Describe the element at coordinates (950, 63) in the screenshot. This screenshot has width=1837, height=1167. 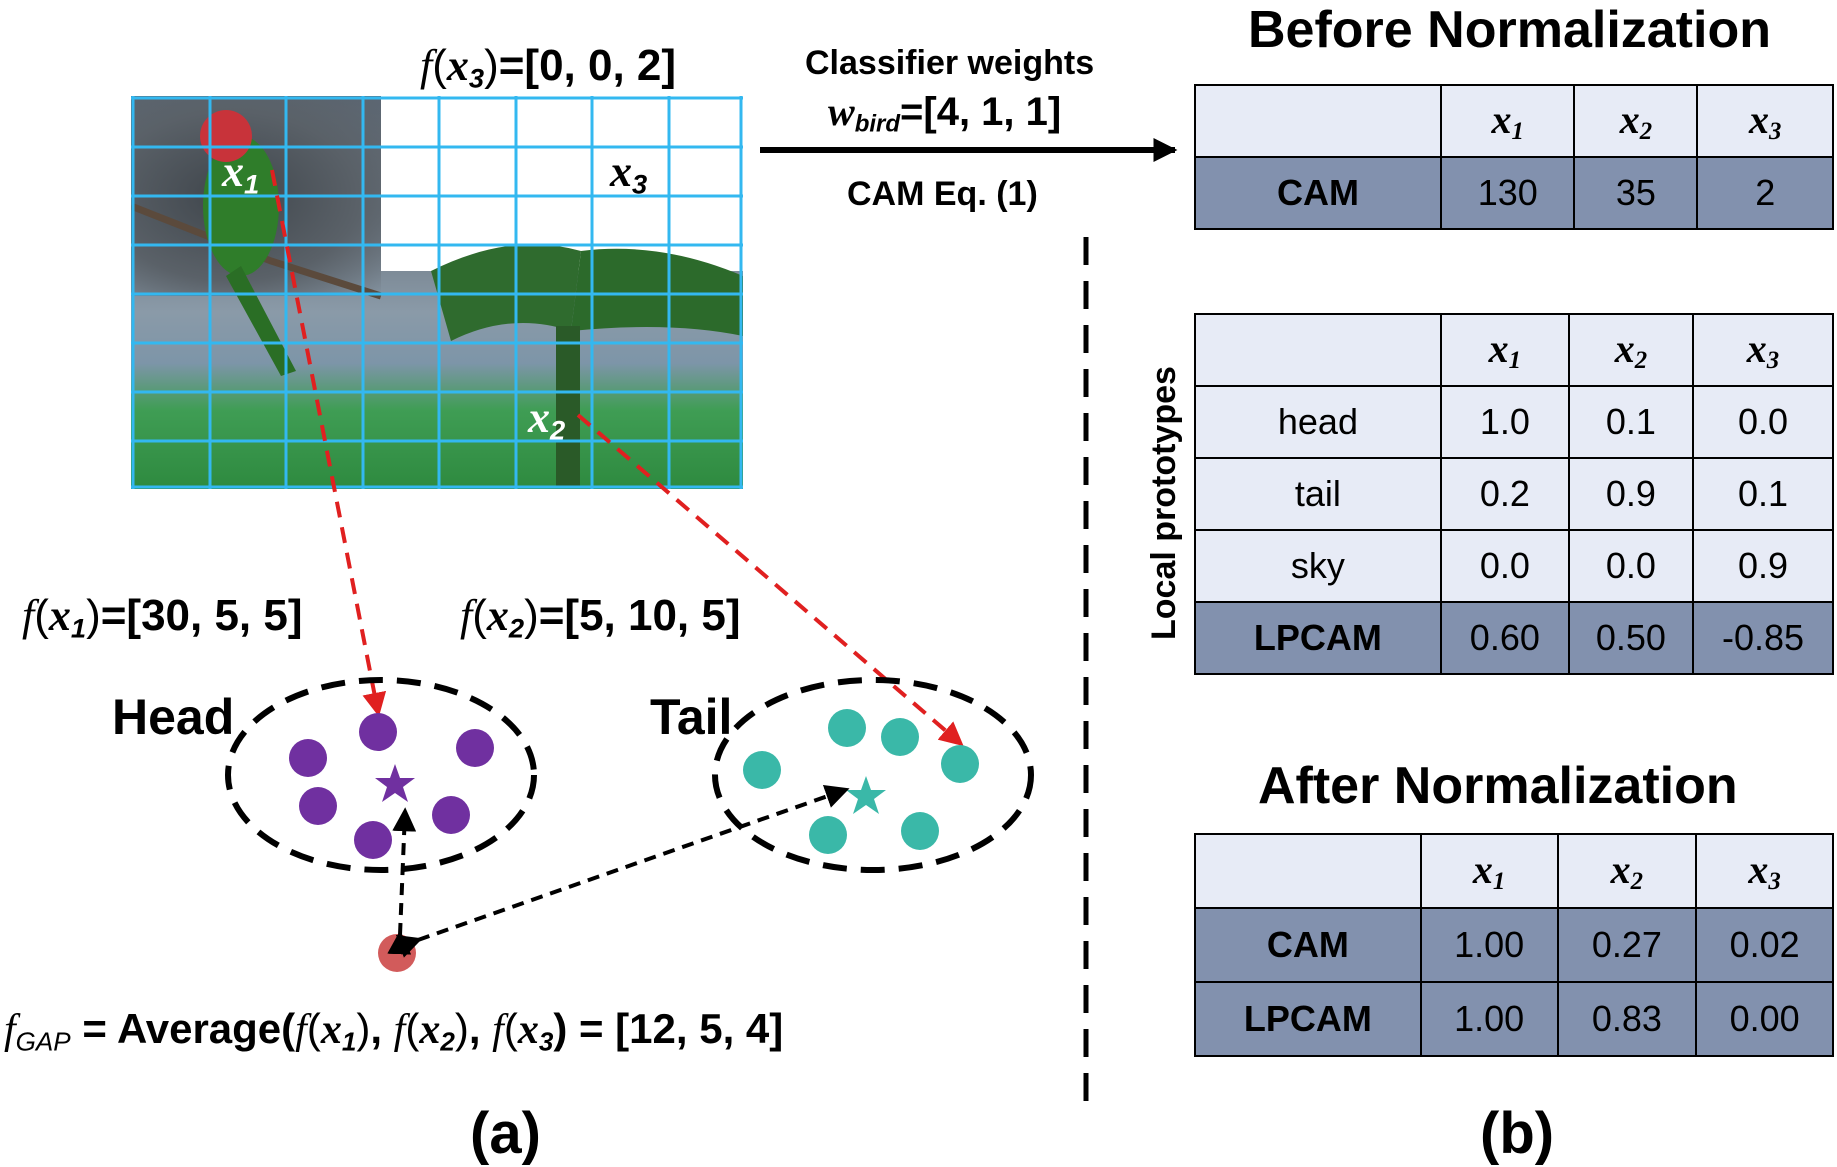
I see `classifier-line1: Classifier weights` at that location.